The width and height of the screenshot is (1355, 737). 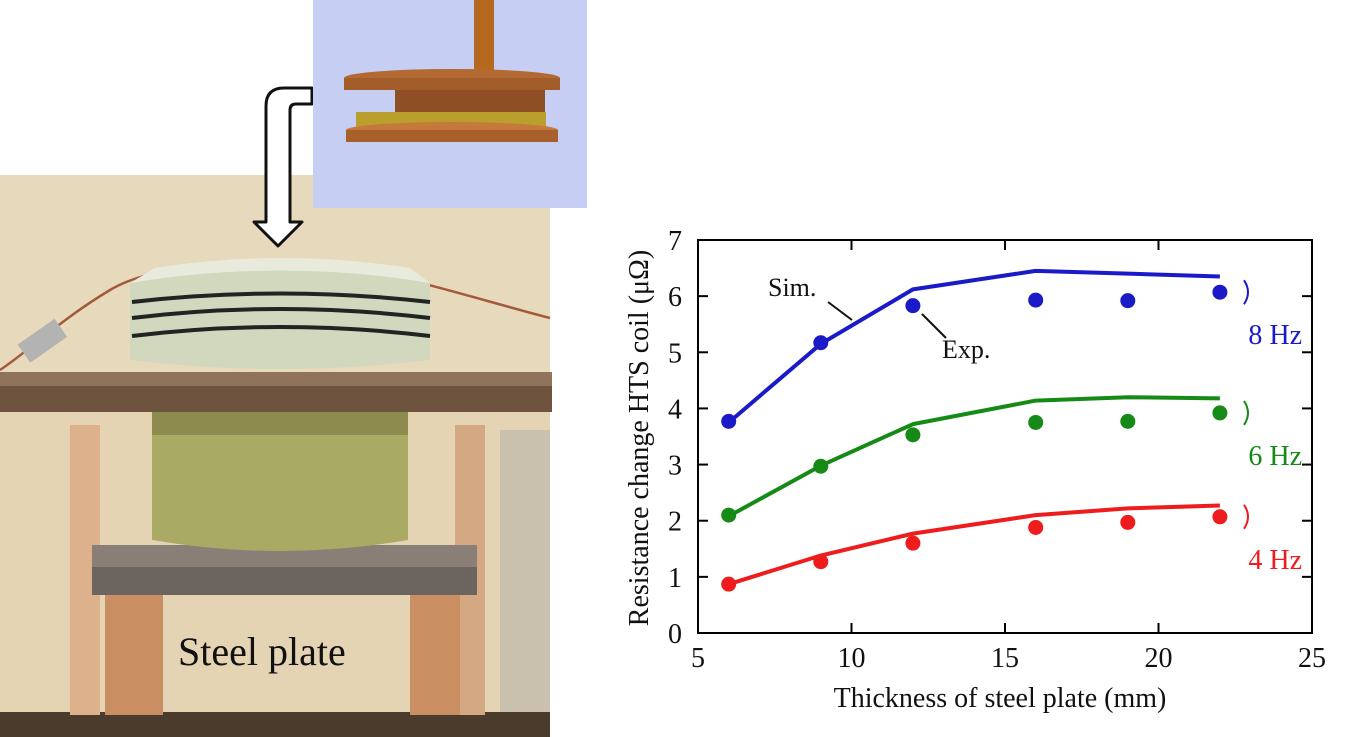 What do you see at coordinates (675, 466) in the screenshot?
I see `y-tick-label: 3` at bounding box center [675, 466].